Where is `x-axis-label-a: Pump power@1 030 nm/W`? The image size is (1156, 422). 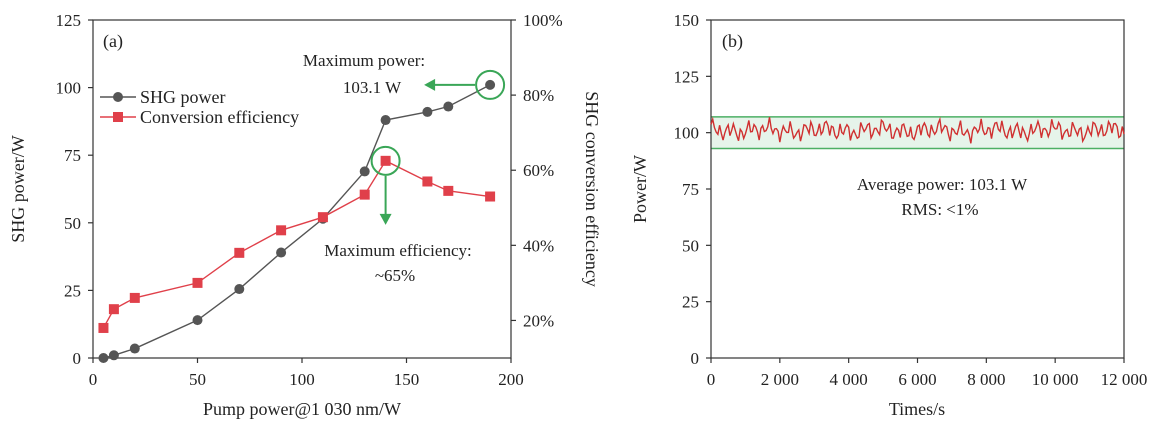 x-axis-label-a: Pump power@1 030 nm/W is located at coordinates (302, 409).